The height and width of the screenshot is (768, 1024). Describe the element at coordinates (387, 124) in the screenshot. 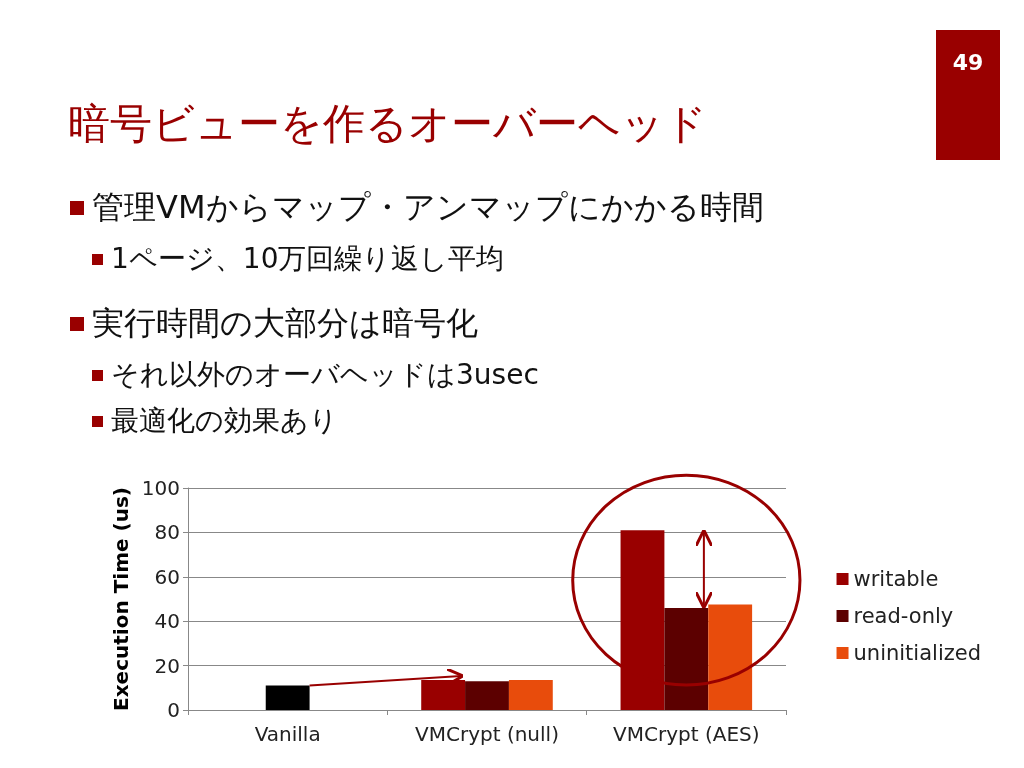

I see `chart-title: 暗号ビューを作るオーバーヘッド` at that location.